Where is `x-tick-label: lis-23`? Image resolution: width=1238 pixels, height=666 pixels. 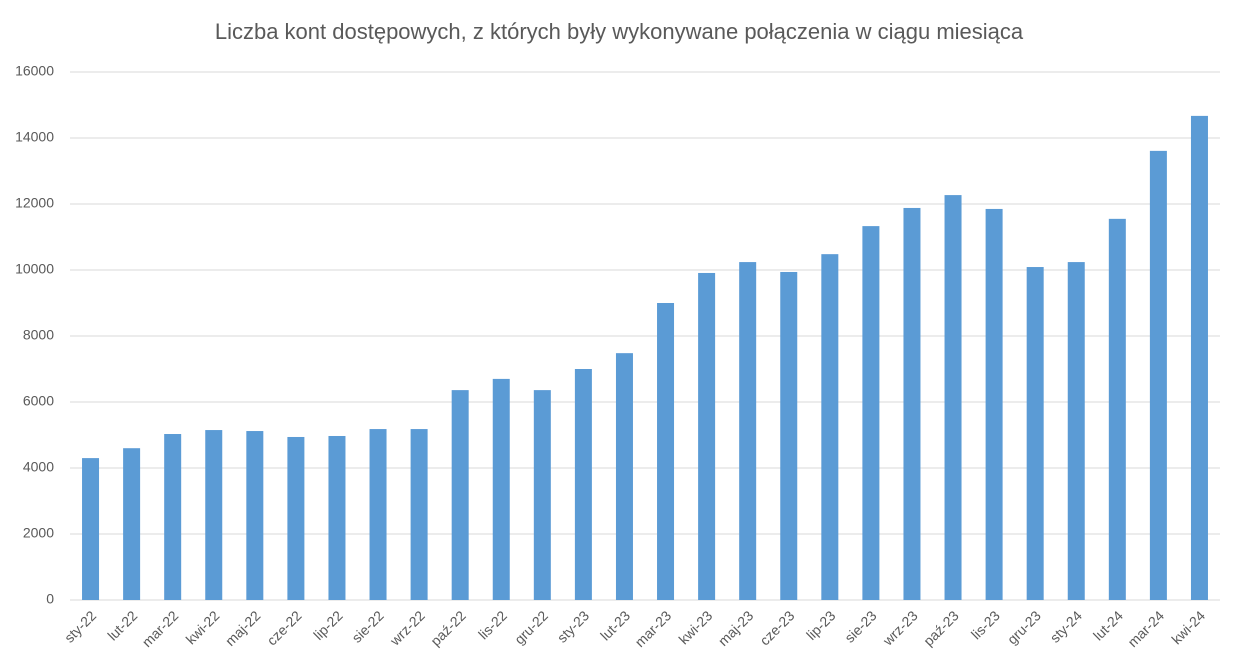
x-tick-label: lis-23 is located at coordinates (985, 624).